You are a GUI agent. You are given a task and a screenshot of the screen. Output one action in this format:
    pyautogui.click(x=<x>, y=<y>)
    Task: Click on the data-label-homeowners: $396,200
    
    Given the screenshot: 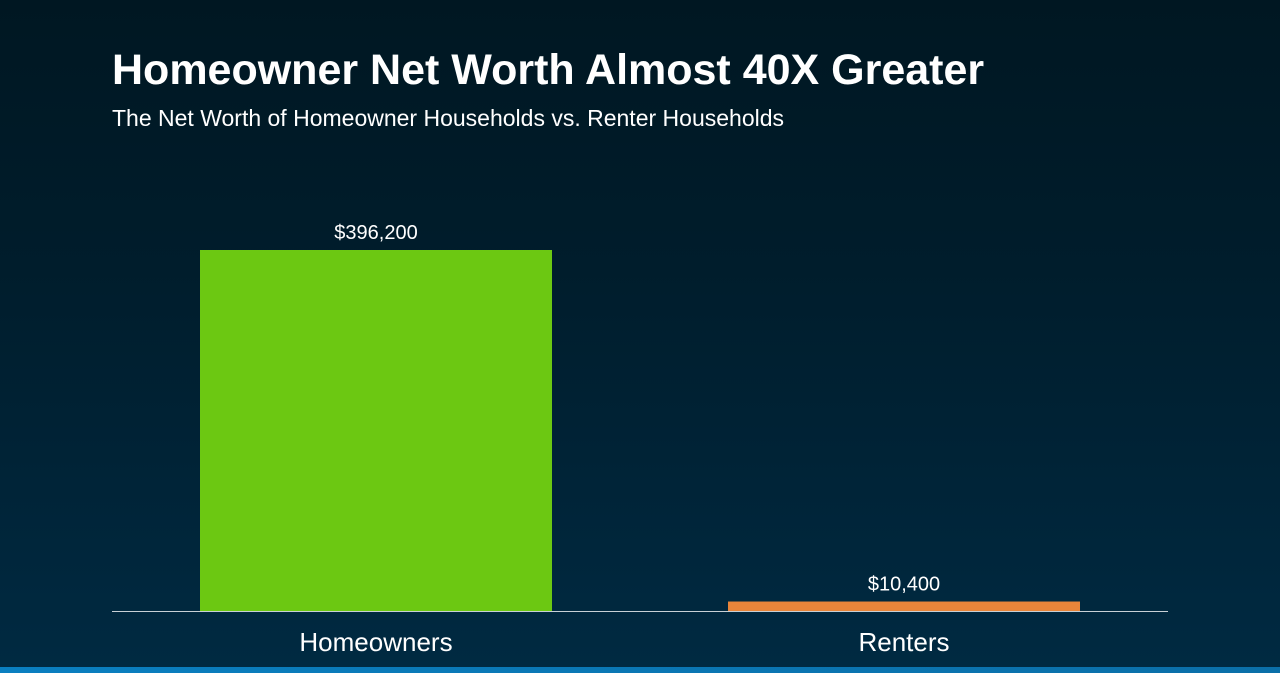 What is the action you would take?
    pyautogui.click(x=375, y=233)
    